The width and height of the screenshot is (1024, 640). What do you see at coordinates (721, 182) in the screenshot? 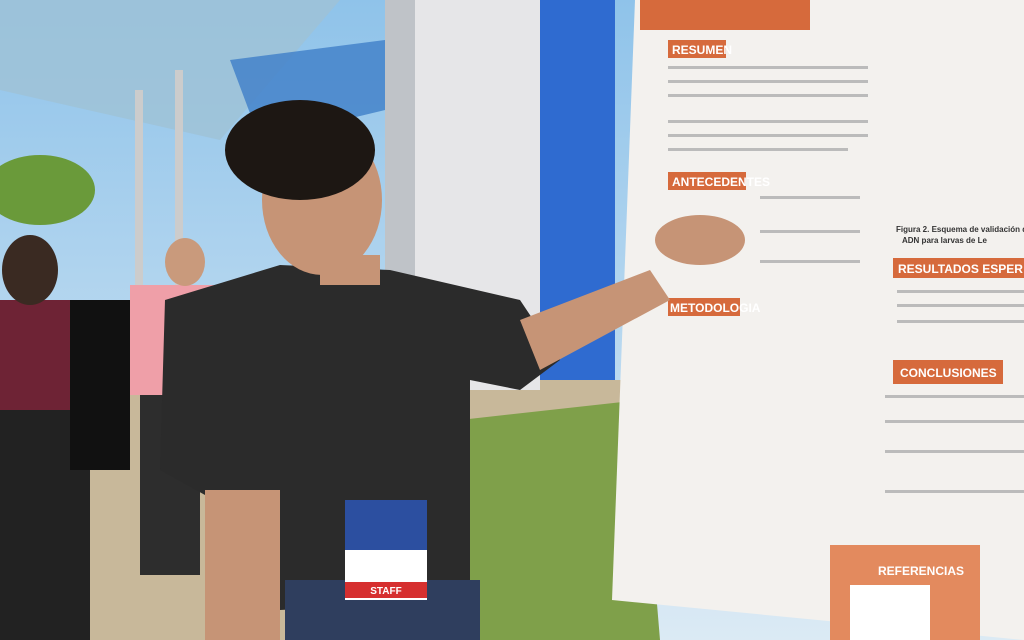
I see `section-title: ANTECEDENTES` at bounding box center [721, 182].